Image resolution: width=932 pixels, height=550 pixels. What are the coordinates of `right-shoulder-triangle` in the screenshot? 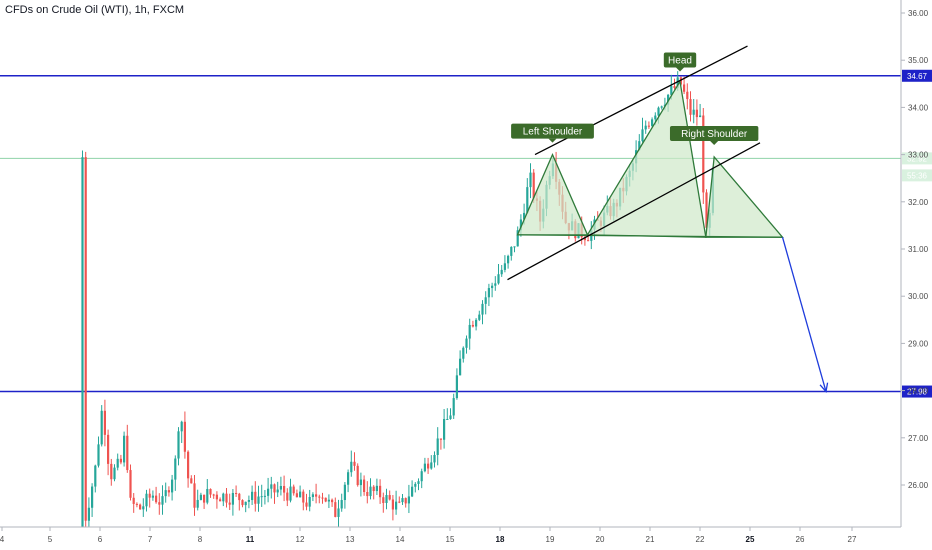 It's located at (744, 196).